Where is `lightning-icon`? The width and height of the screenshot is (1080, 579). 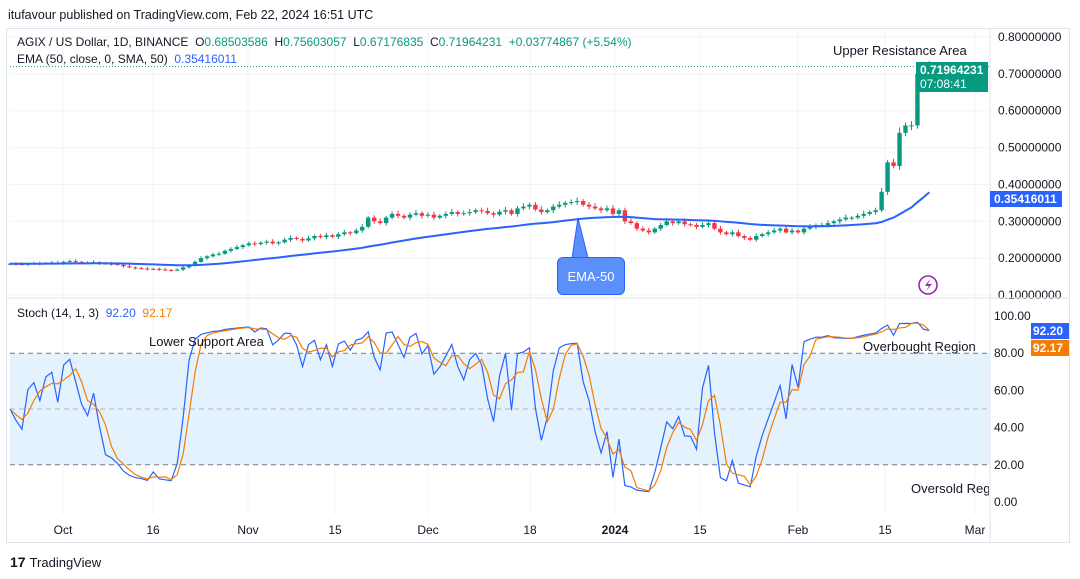 lightning-icon is located at coordinates (928, 285).